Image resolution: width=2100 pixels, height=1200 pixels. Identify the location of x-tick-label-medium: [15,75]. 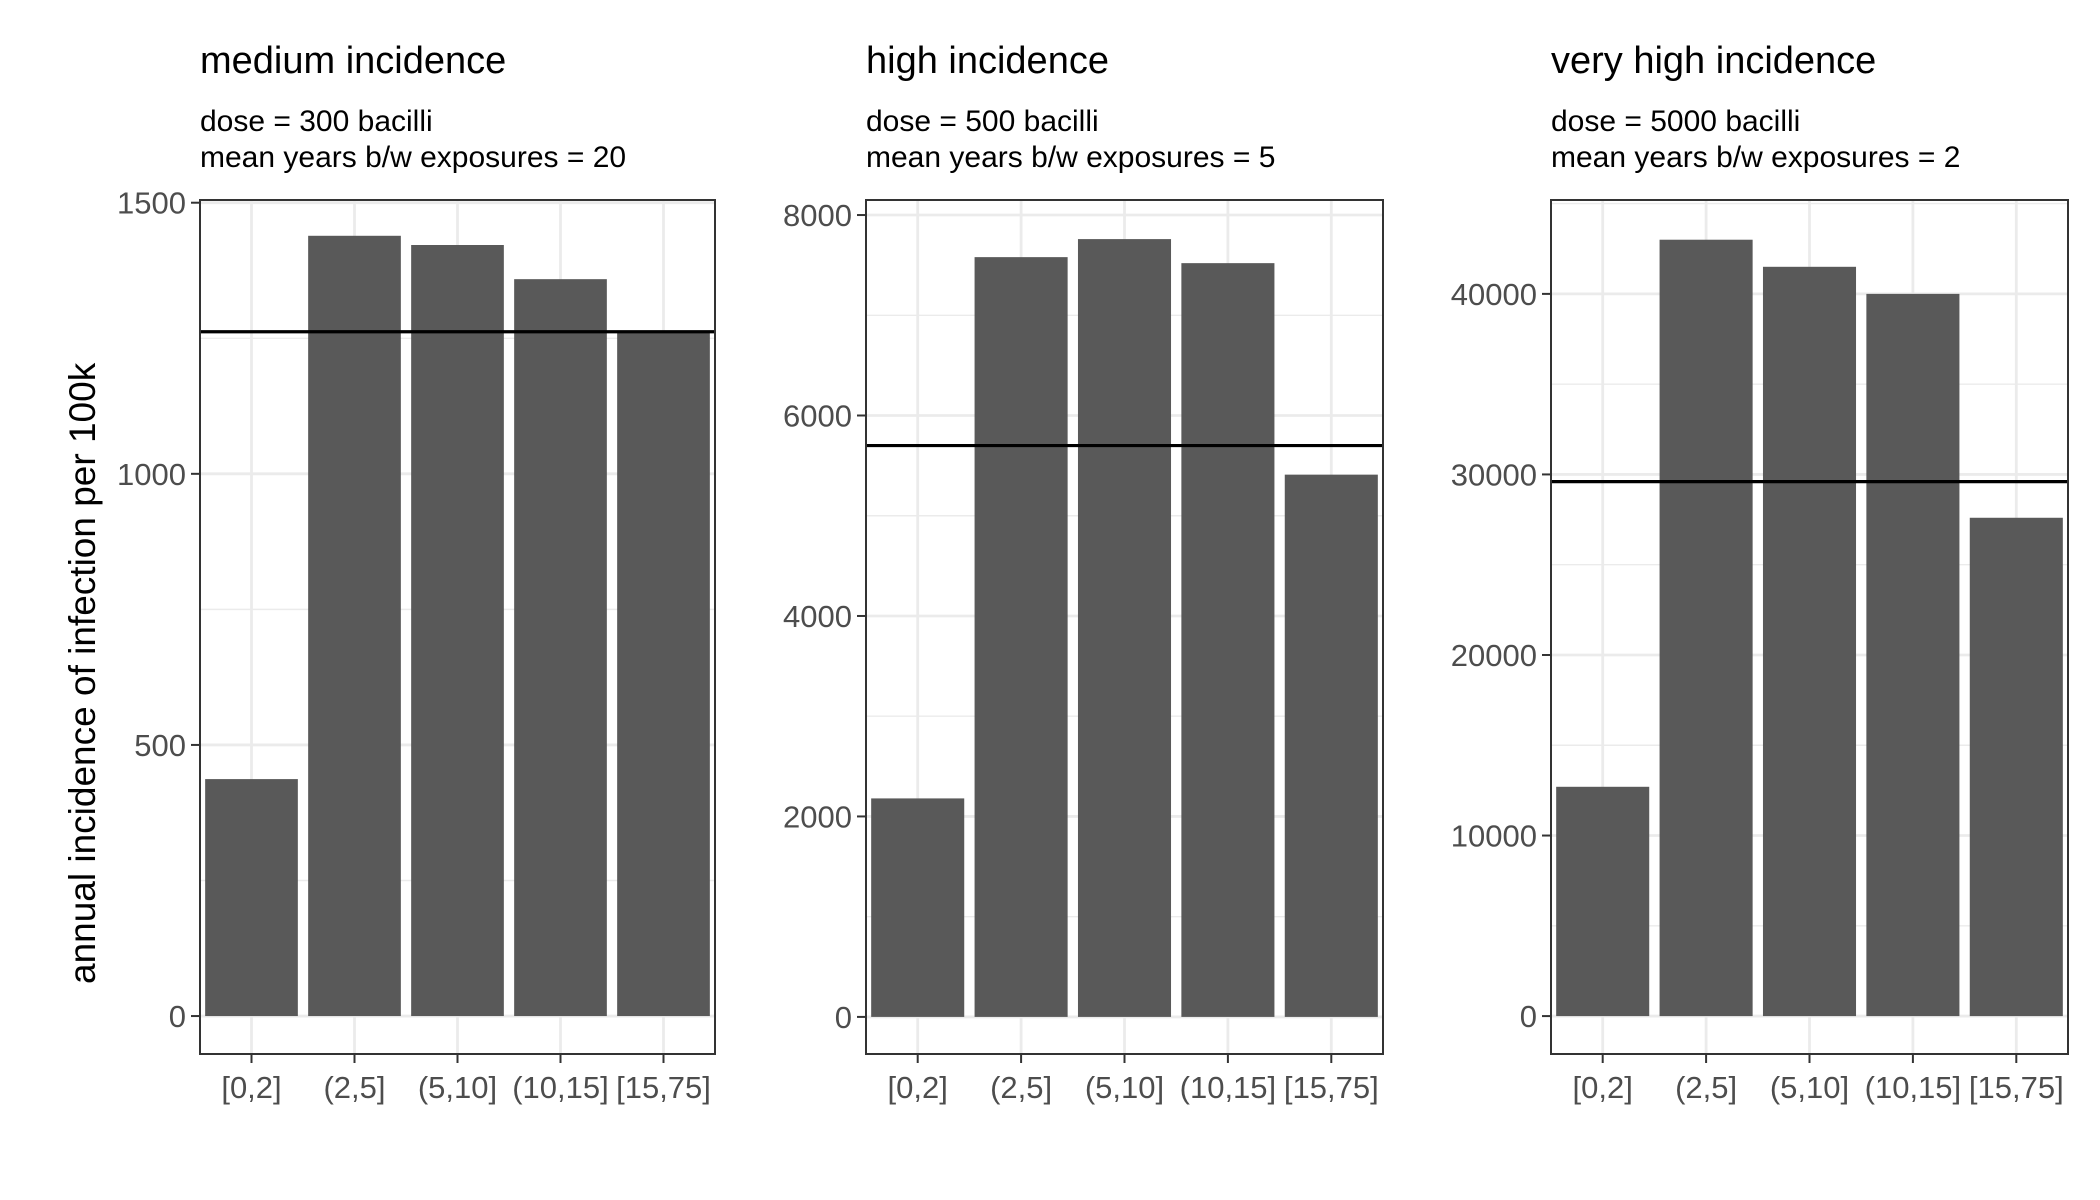
(663, 1087).